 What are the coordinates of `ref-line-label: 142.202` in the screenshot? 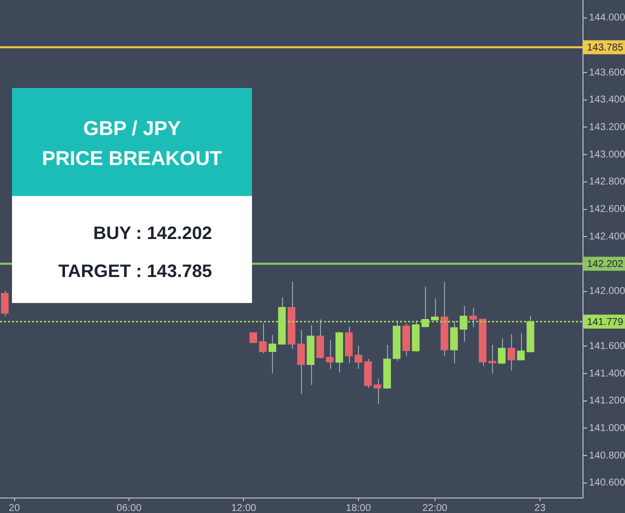 It's located at (605, 264).